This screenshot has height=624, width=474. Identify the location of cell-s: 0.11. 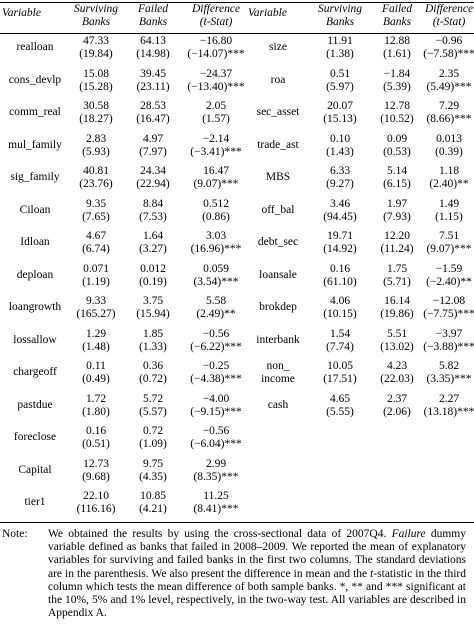
(96, 366).